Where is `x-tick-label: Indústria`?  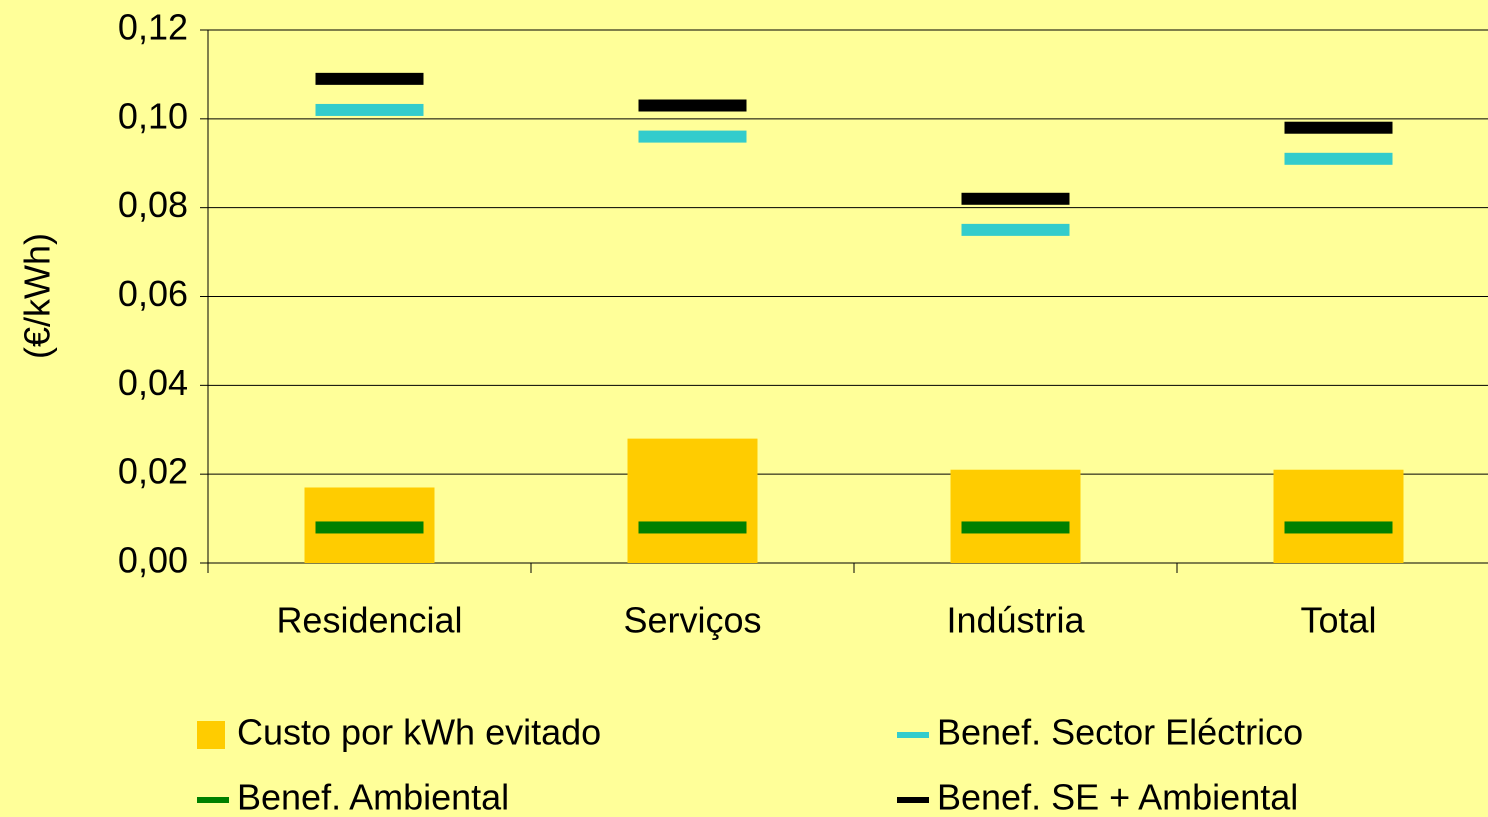
x-tick-label: Indústria is located at coordinates (1015, 620).